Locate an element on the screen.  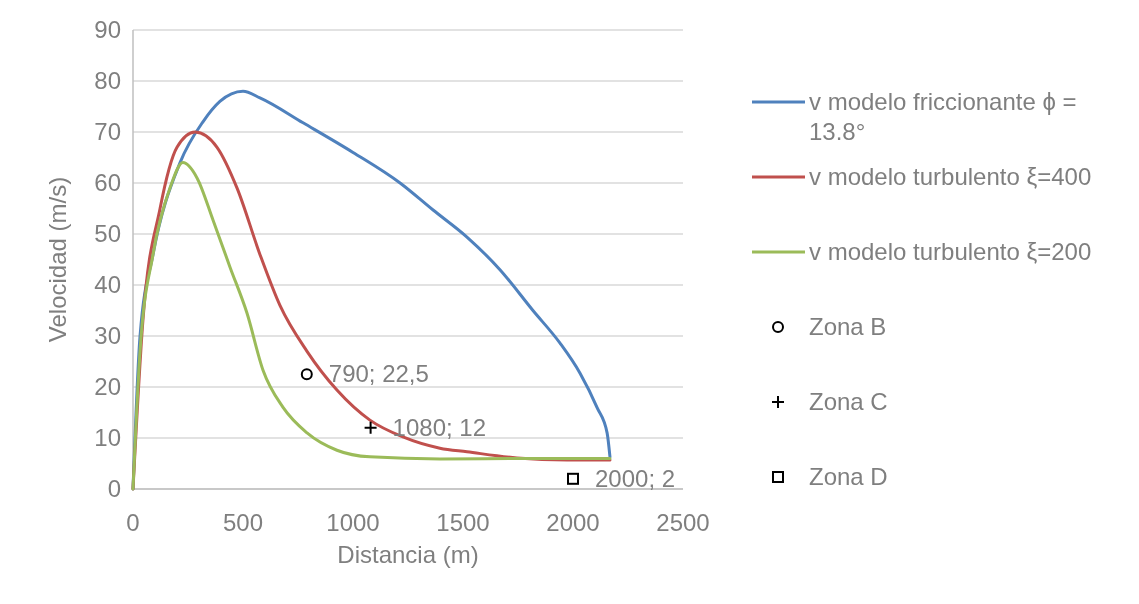
x-axis-title: Distancia (m) is located at coordinates (408, 554).